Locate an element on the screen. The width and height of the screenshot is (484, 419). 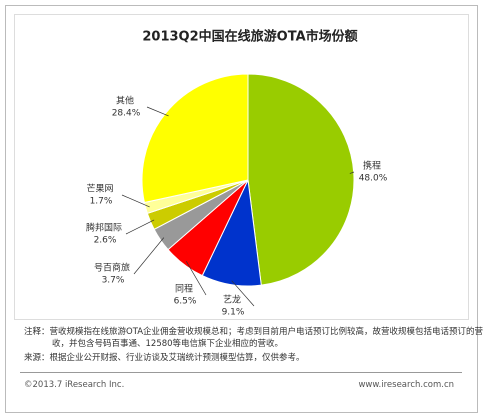
value-label: 9.1% is located at coordinates (233, 313).